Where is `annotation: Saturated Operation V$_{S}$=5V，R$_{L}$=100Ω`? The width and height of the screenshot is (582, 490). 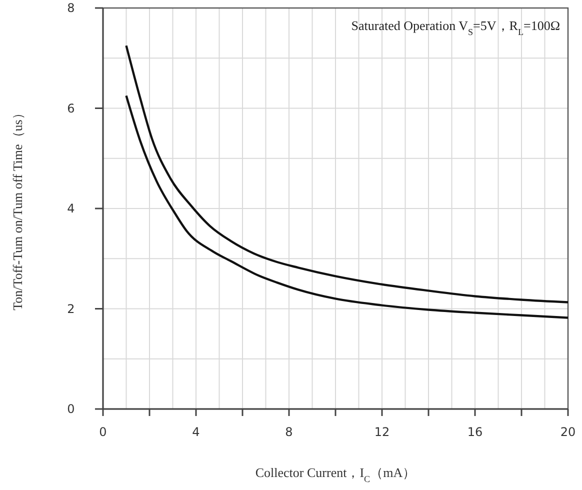 annotation: Saturated Operation V$_{S}$=5V，R$_{L}$=100Ω is located at coordinates (455, 27).